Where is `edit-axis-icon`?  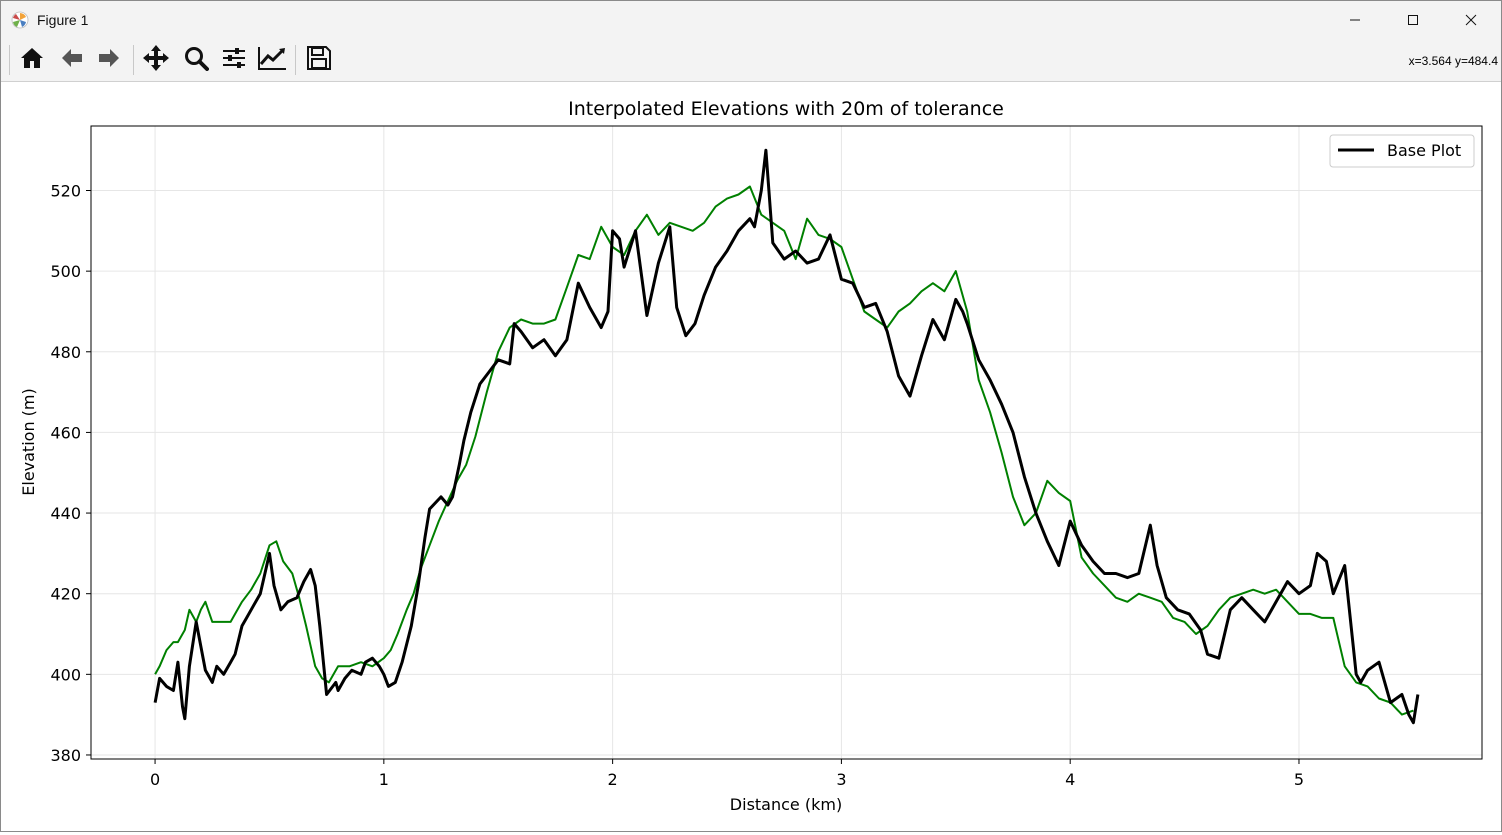 edit-axis-icon is located at coordinates (272, 60).